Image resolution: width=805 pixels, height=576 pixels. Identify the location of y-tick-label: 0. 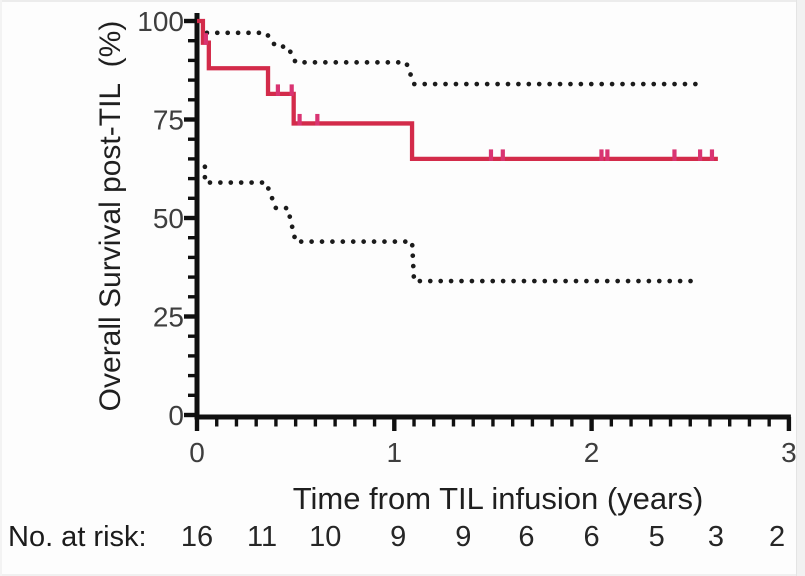
(176, 415).